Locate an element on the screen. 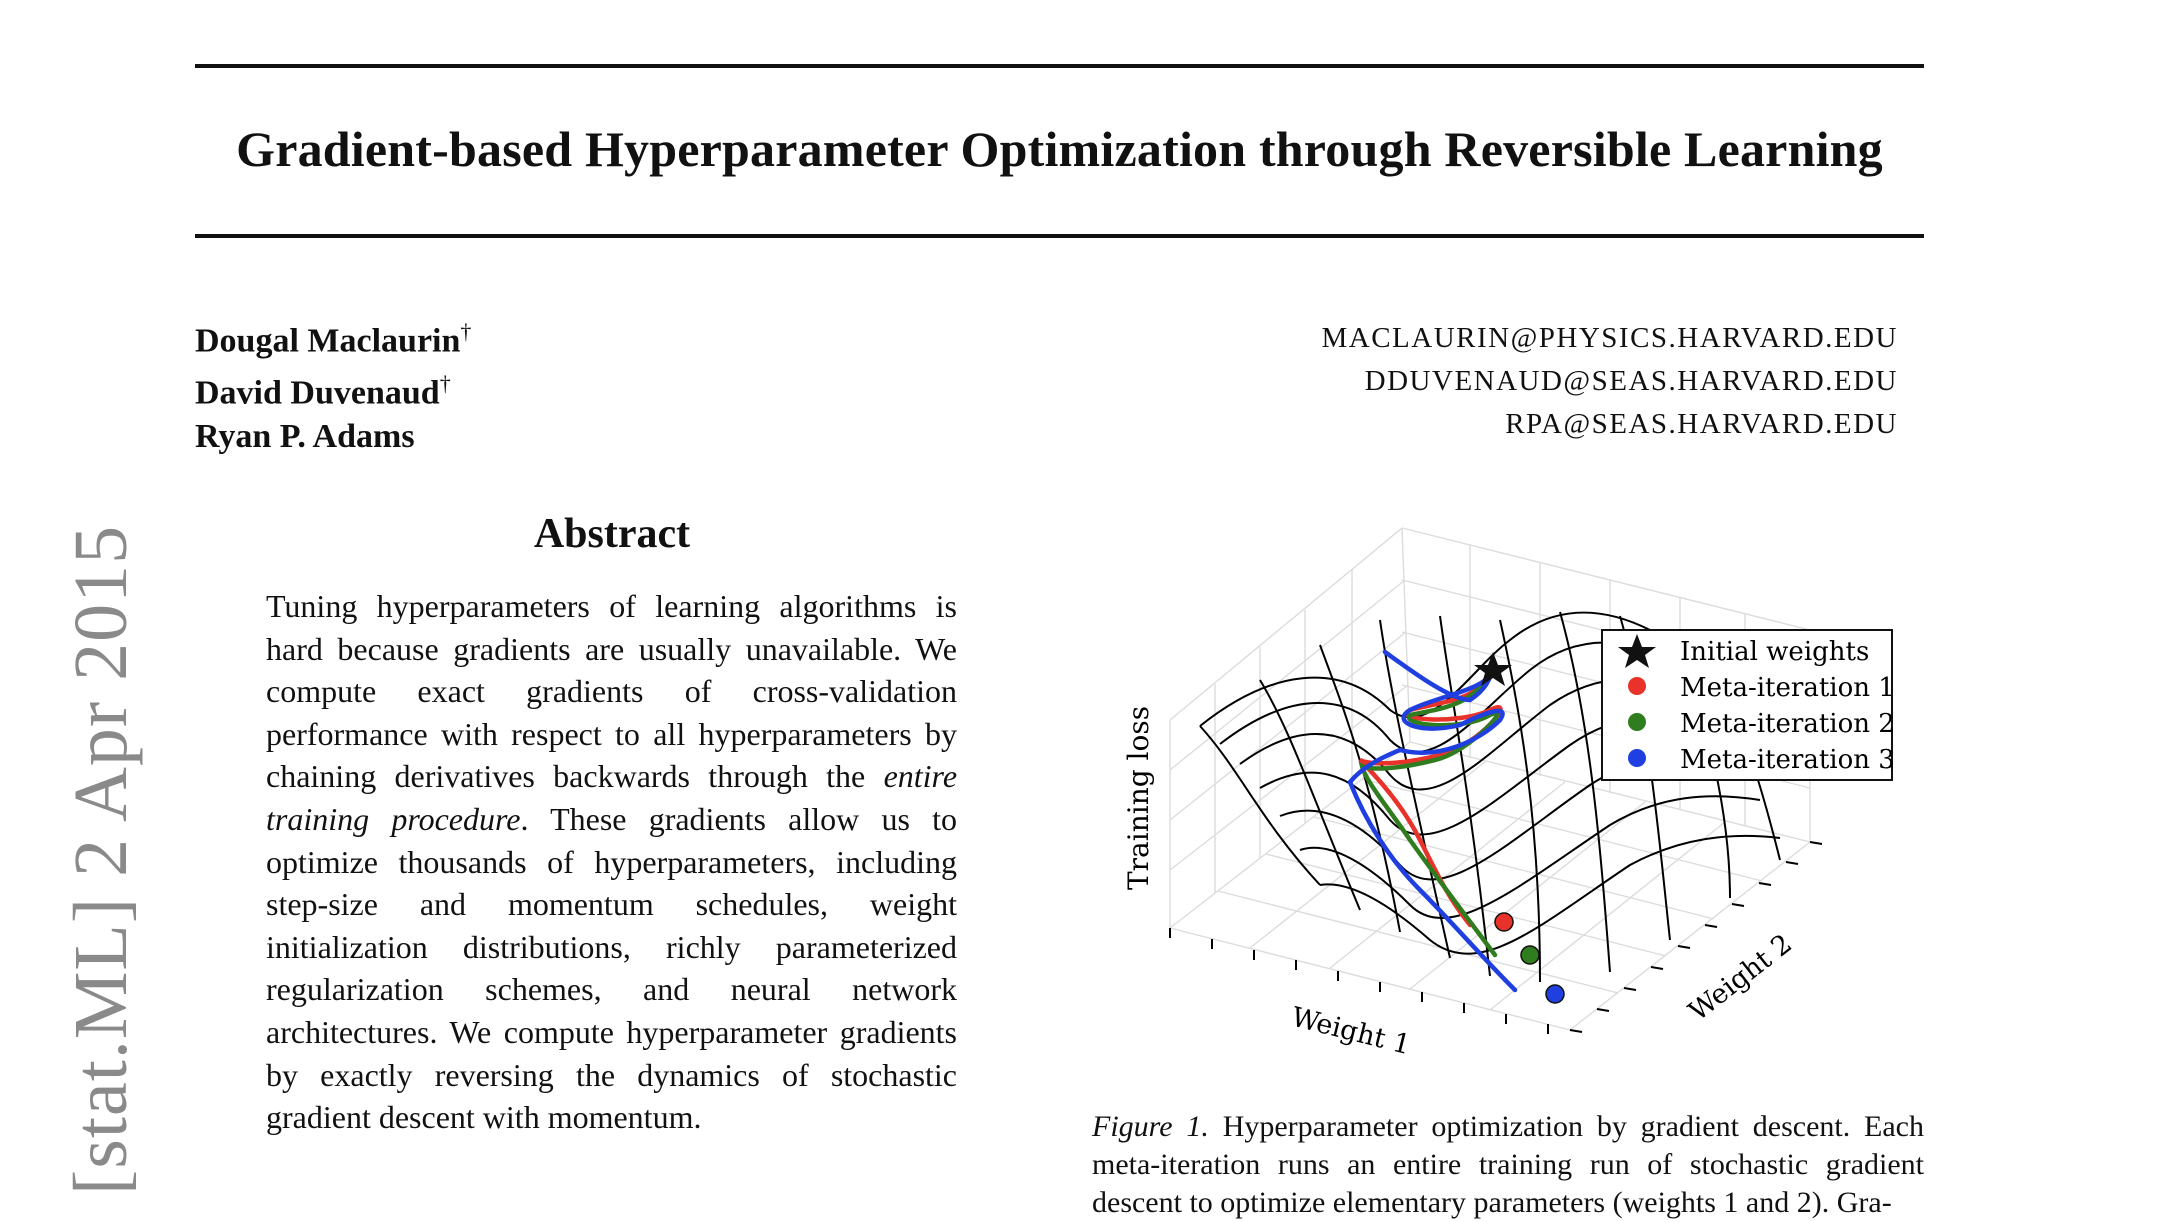 This screenshot has width=2176, height=1222. legend-label-initial: Initial weights is located at coordinates (1774, 652).